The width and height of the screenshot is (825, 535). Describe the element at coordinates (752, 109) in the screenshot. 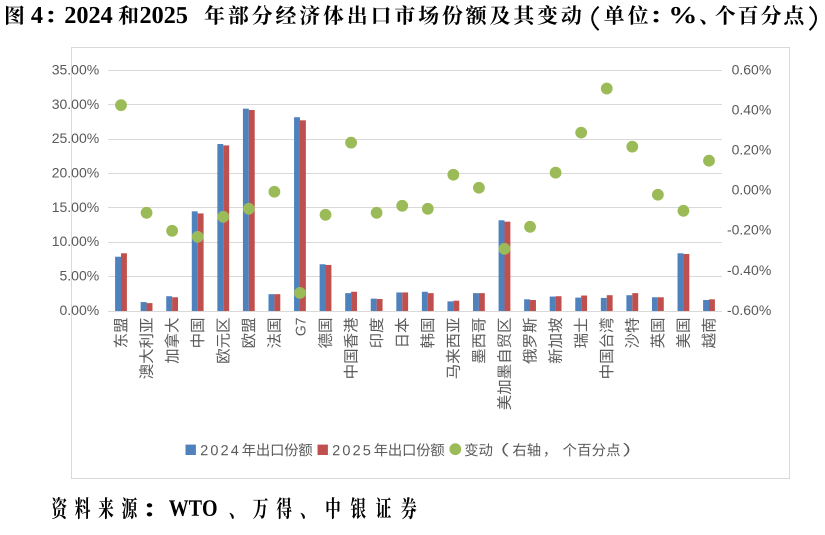

I see `svg-text: 0.40%` at that location.